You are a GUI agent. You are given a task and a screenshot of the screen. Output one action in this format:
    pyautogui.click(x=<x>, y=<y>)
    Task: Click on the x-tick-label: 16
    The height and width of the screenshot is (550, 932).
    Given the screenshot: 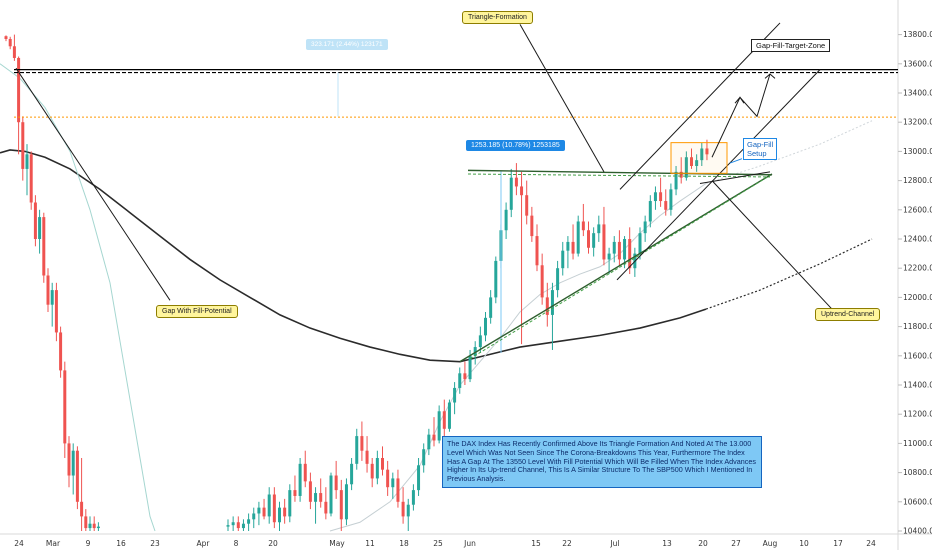 What is the action you would take?
    pyautogui.click(x=121, y=543)
    